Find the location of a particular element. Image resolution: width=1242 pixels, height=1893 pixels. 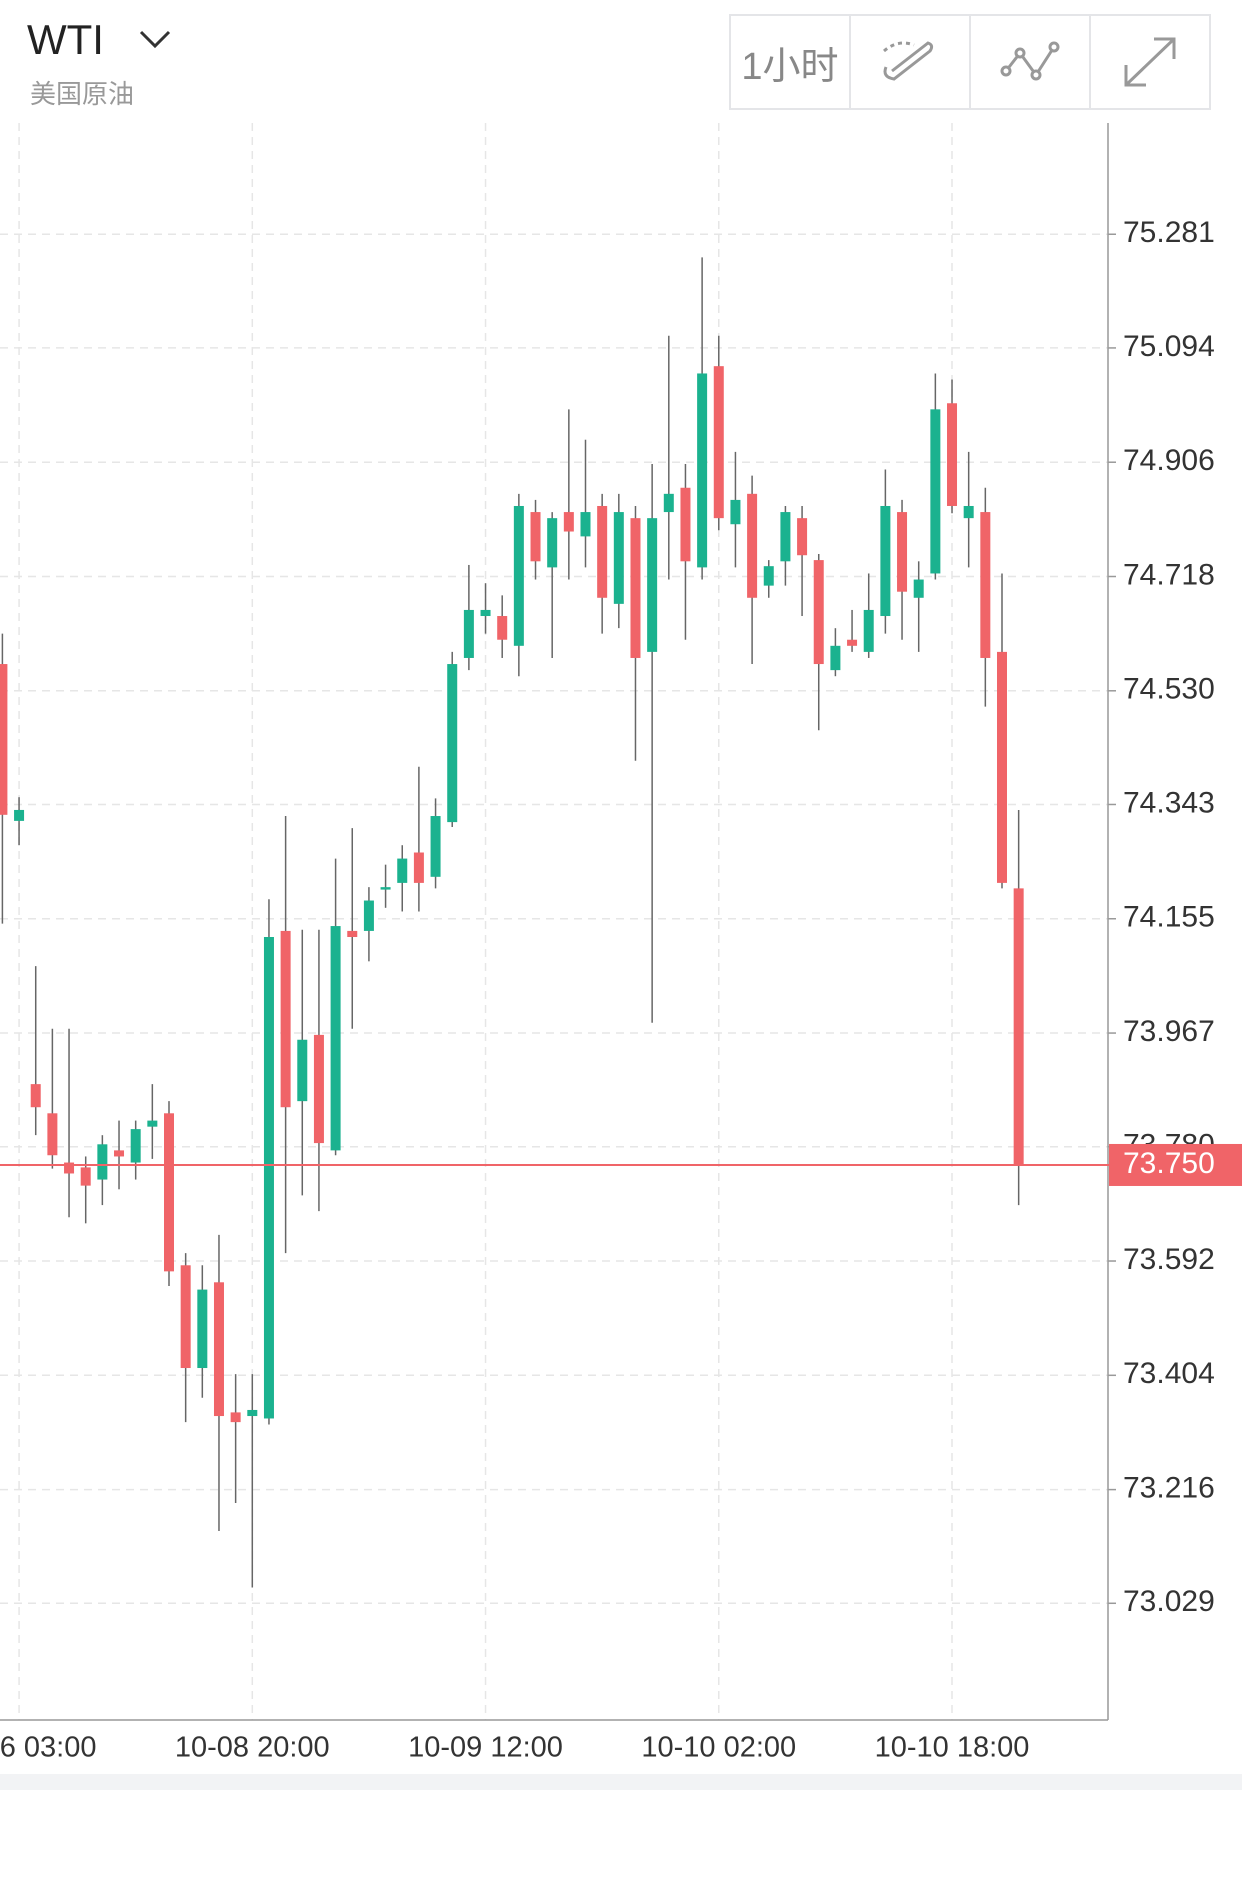

y-tick-label: 74.343 is located at coordinates (1169, 802).